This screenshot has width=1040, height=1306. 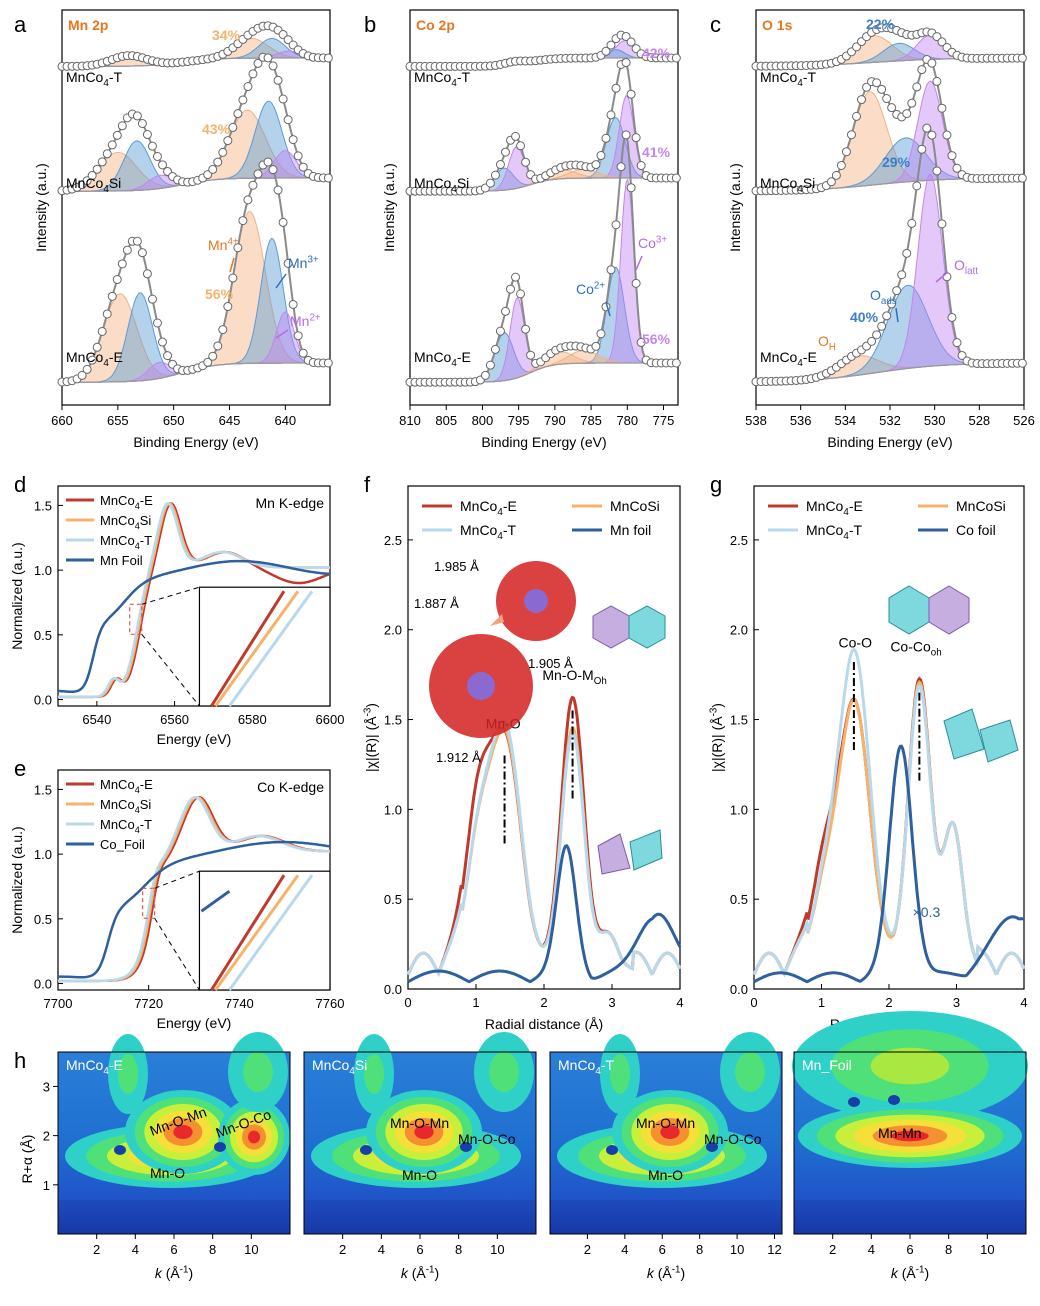 What do you see at coordinates (410, 420) in the screenshot?
I see `x-tick-label: 810` at bounding box center [410, 420].